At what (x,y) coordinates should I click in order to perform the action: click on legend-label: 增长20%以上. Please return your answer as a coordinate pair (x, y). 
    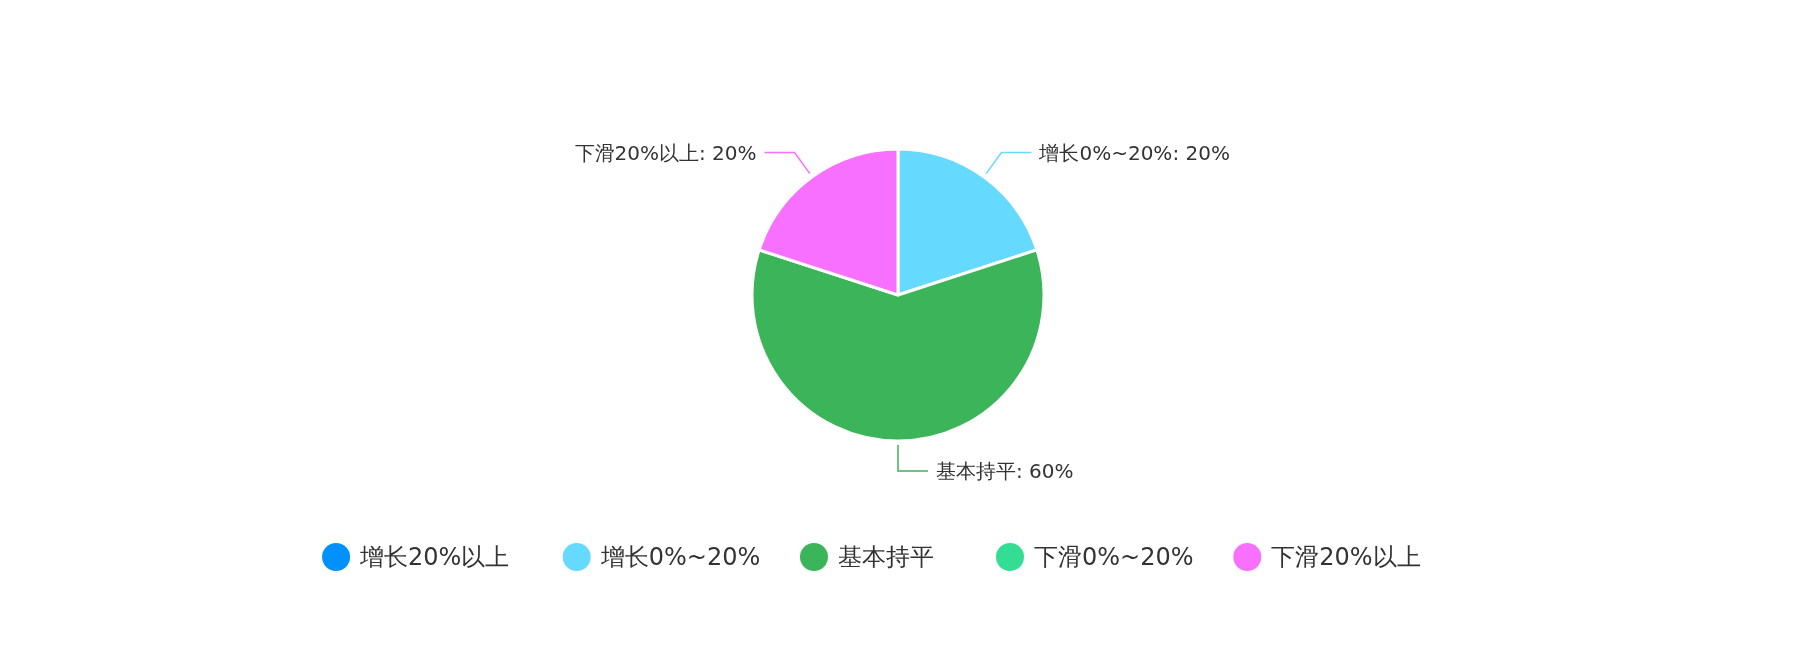
    Looking at the image, I should click on (434, 557).